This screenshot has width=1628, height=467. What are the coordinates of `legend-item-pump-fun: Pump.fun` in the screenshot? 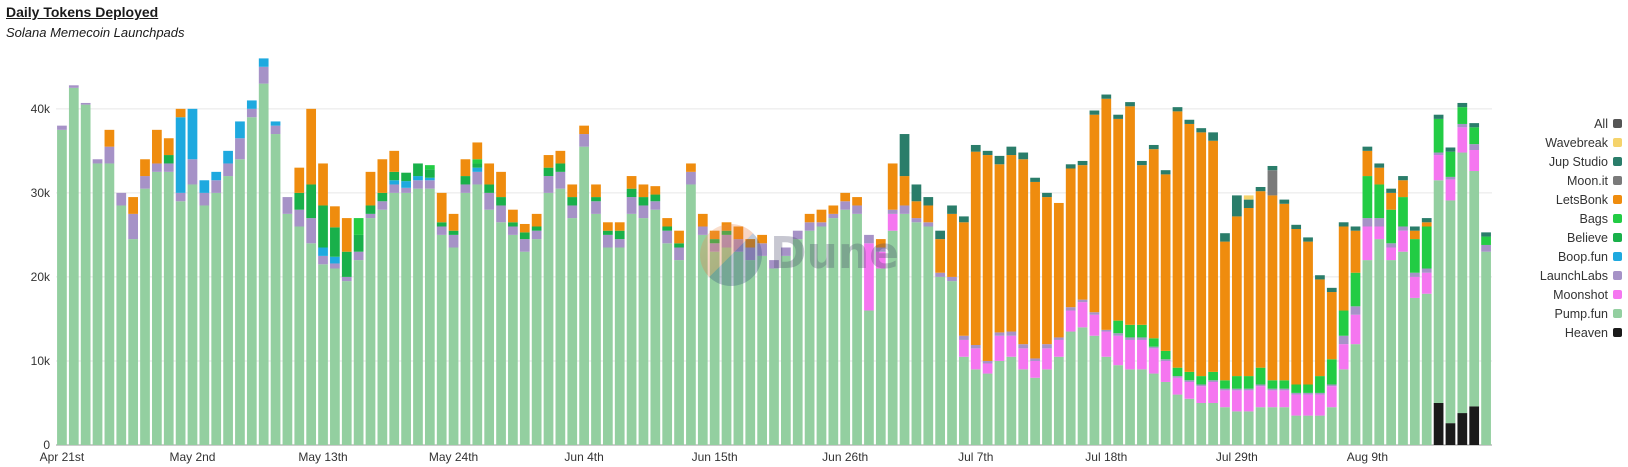 It's located at (1562, 313).